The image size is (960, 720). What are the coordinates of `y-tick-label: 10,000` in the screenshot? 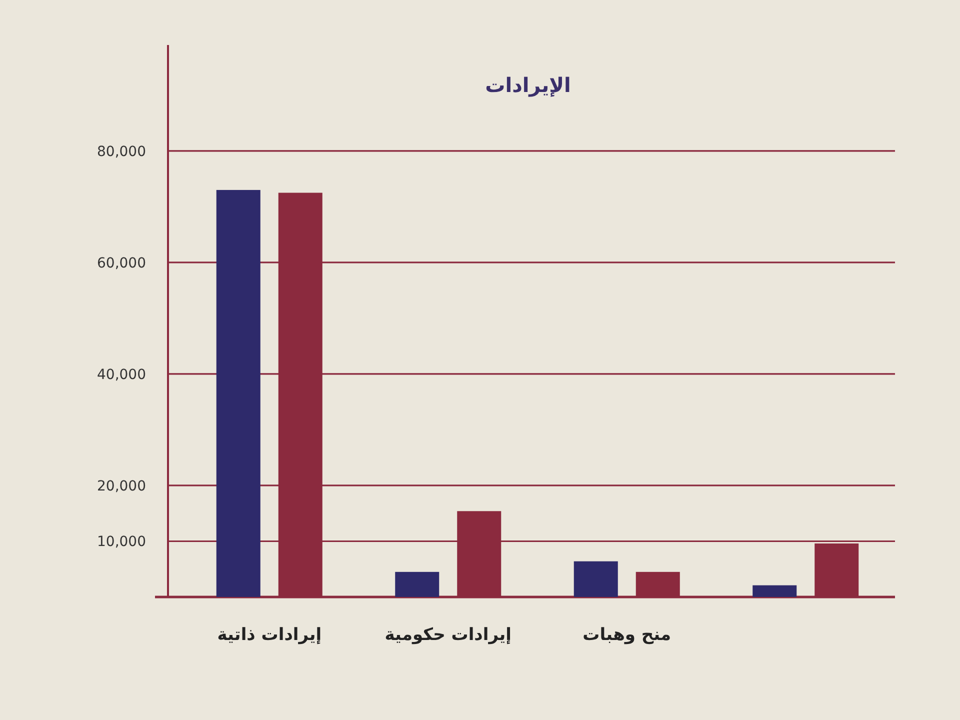 It's located at (121, 542).